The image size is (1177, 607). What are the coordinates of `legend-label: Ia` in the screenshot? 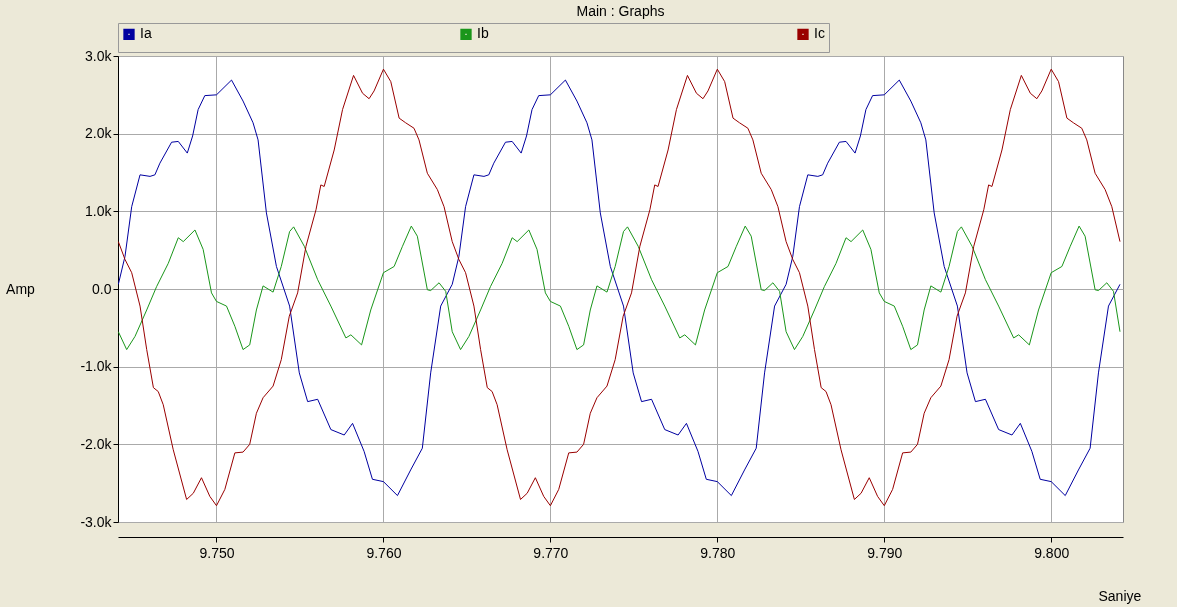 It's located at (146, 33).